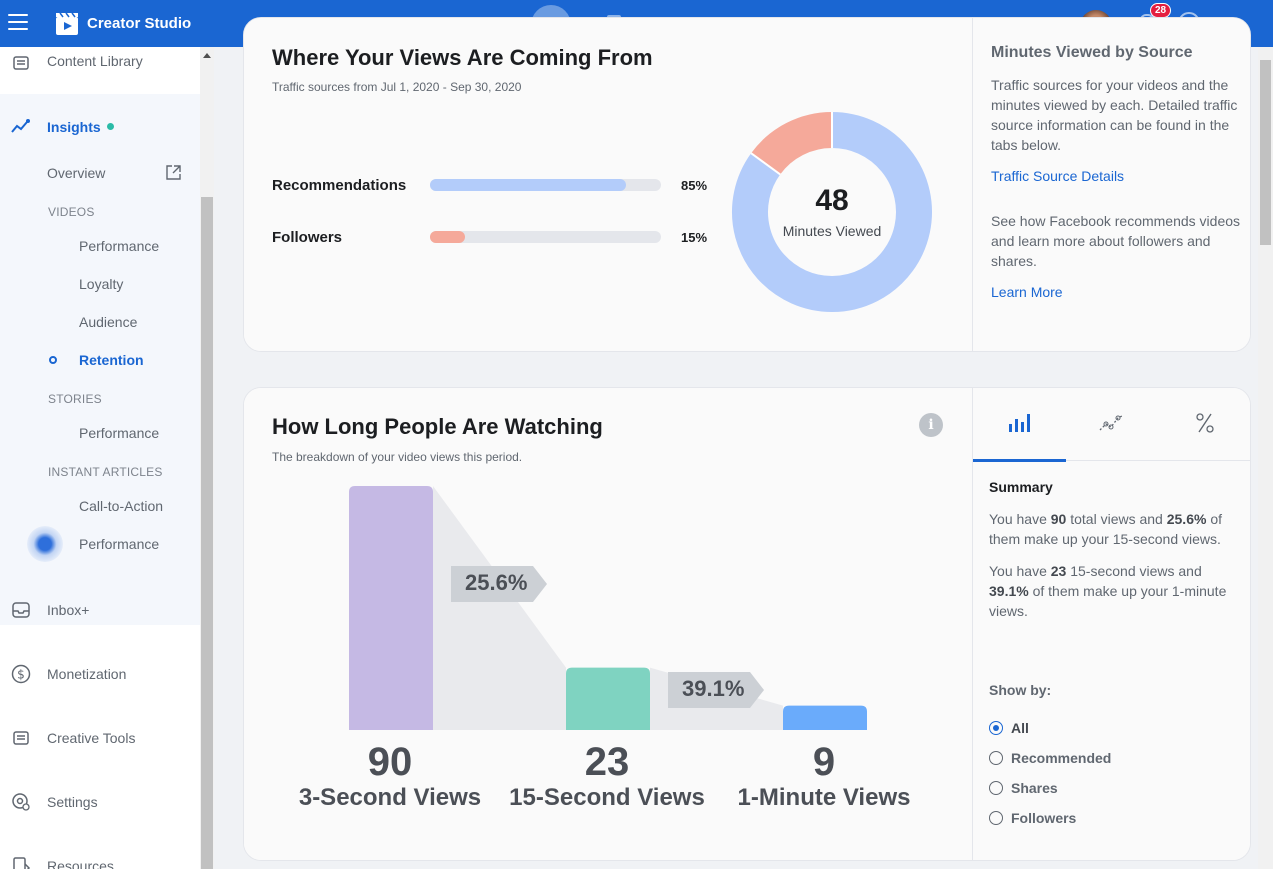 The image size is (1273, 869). I want to click on drop-label-2: 39.1%, so click(713, 688).